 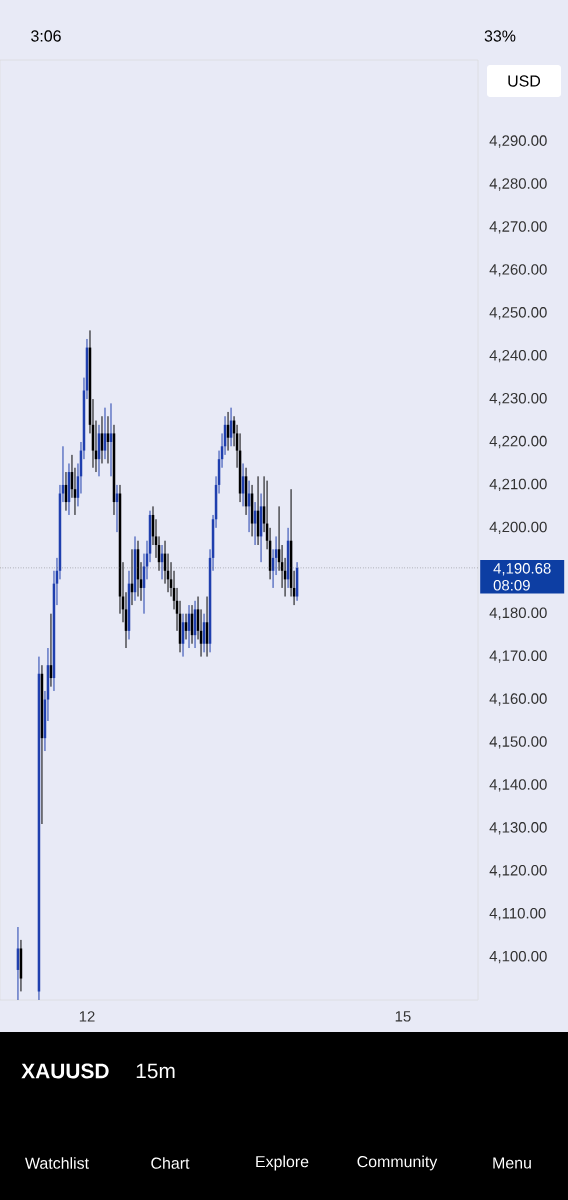 I want to click on y-tick-label: 4,250.00, so click(x=518, y=313).